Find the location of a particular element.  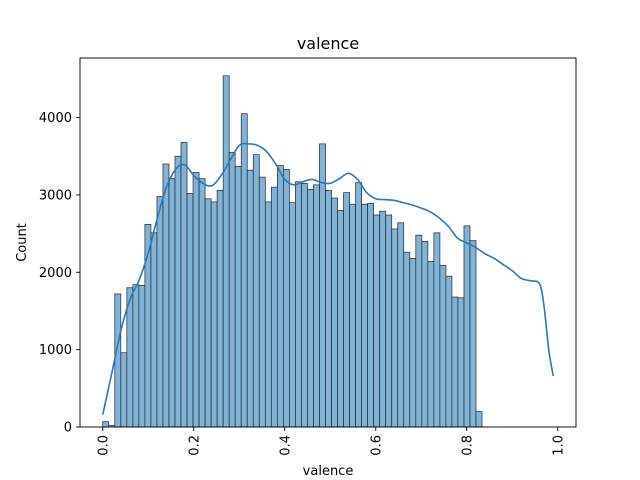

x-tick-label: 0.4 is located at coordinates (285, 445).